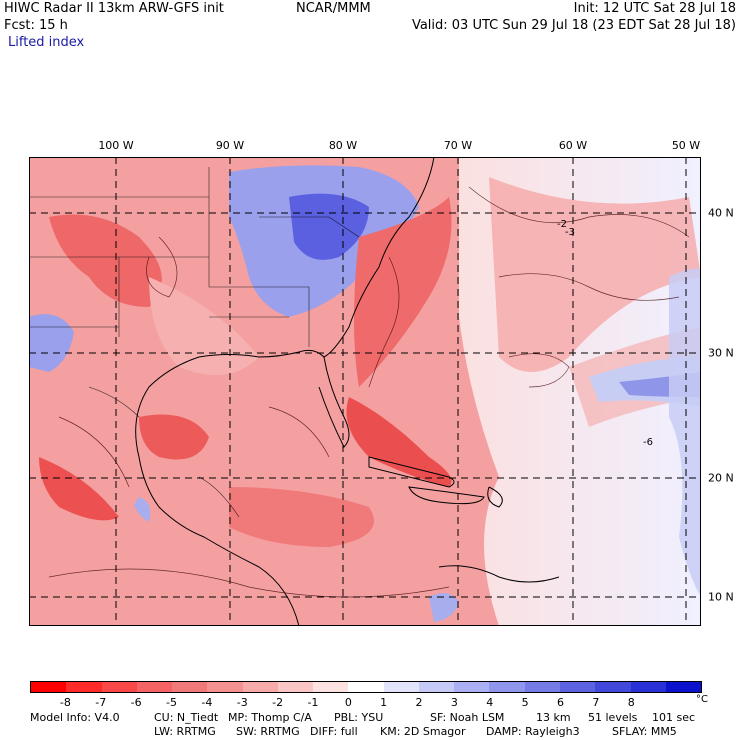 This screenshot has height=740, width=740. I want to click on colorbar-tick-label: -8, so click(65, 702).